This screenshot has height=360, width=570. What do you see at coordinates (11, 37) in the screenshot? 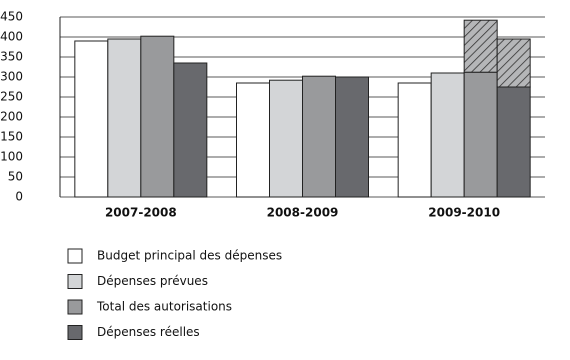
I see `y-tick-label: 400` at bounding box center [11, 37].